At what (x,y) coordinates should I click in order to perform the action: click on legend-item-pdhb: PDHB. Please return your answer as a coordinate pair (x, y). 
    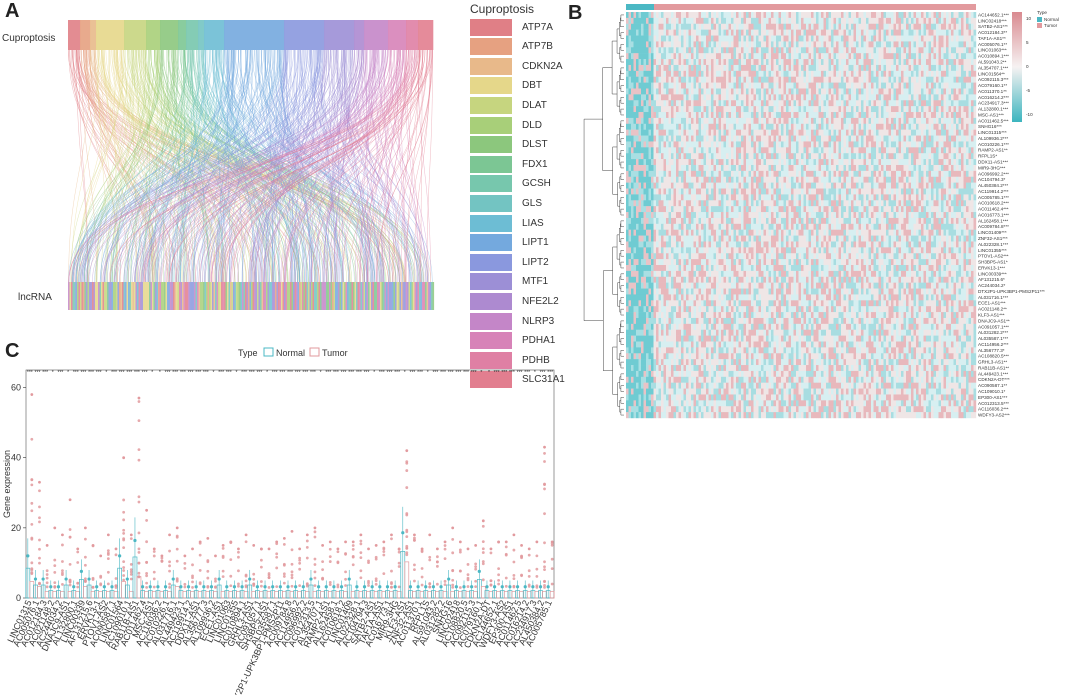
    Looking at the image, I should click on (510, 360).